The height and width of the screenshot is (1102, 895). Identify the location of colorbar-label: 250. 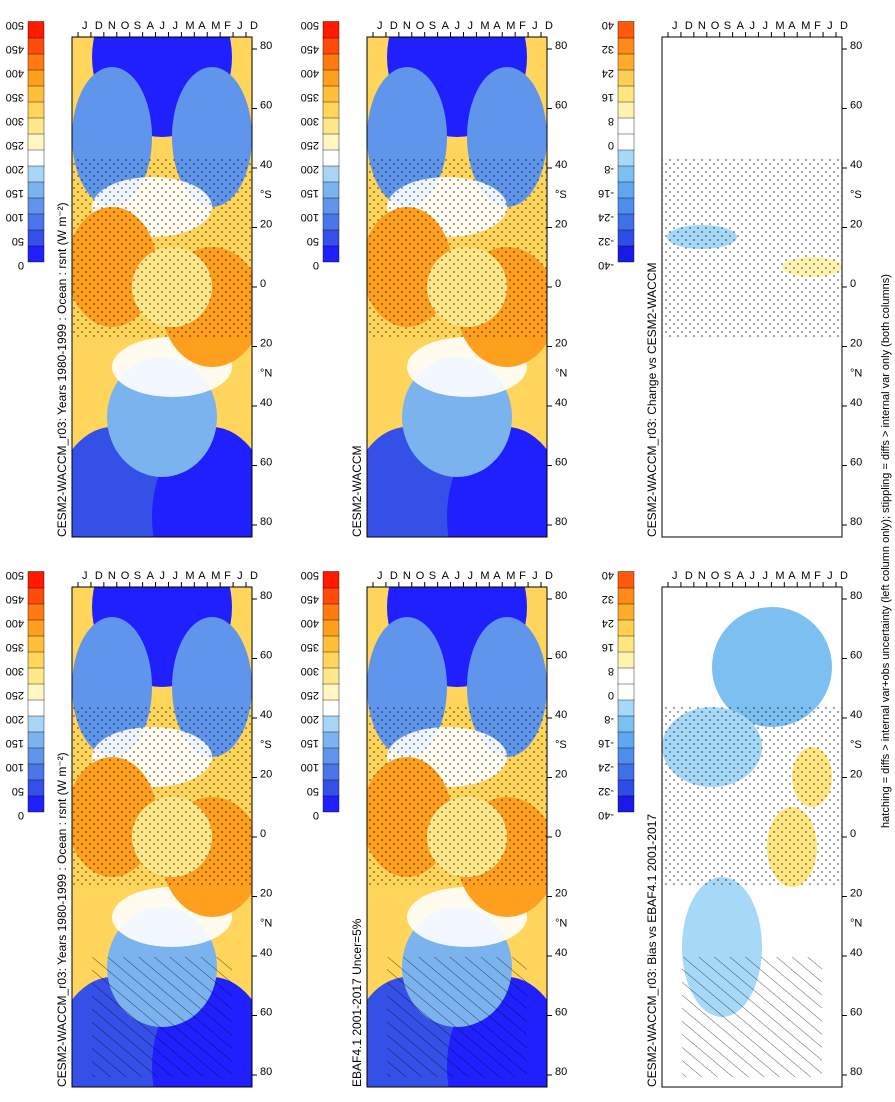
(310, 695).